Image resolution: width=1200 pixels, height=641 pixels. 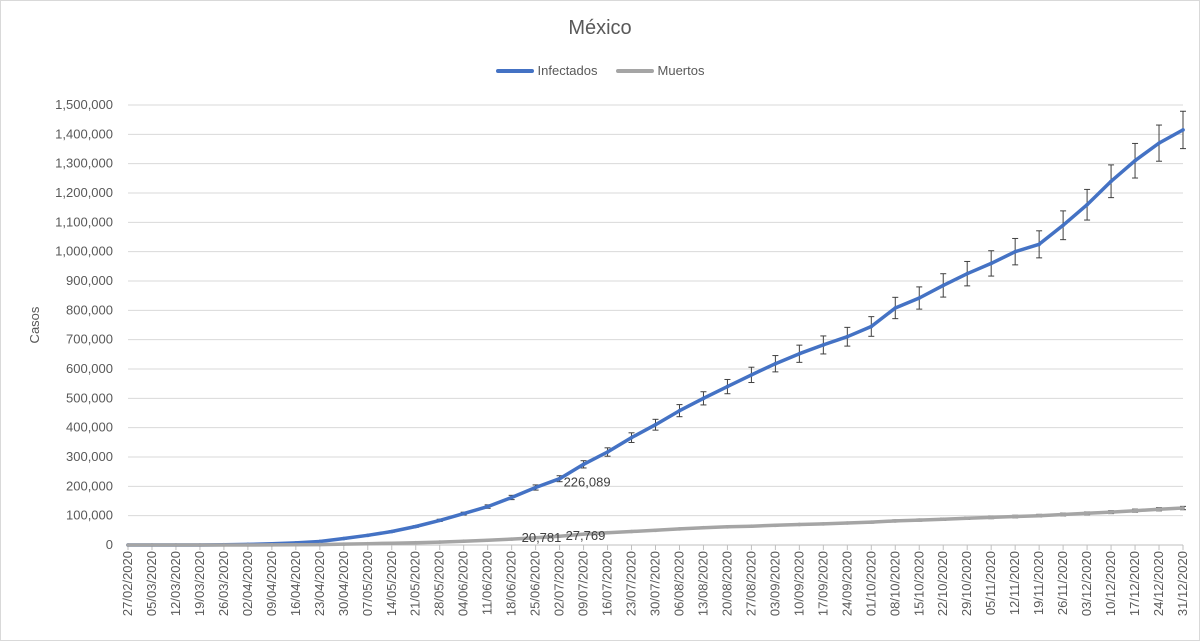 I want to click on data-label: 226,089, so click(x=587, y=482).